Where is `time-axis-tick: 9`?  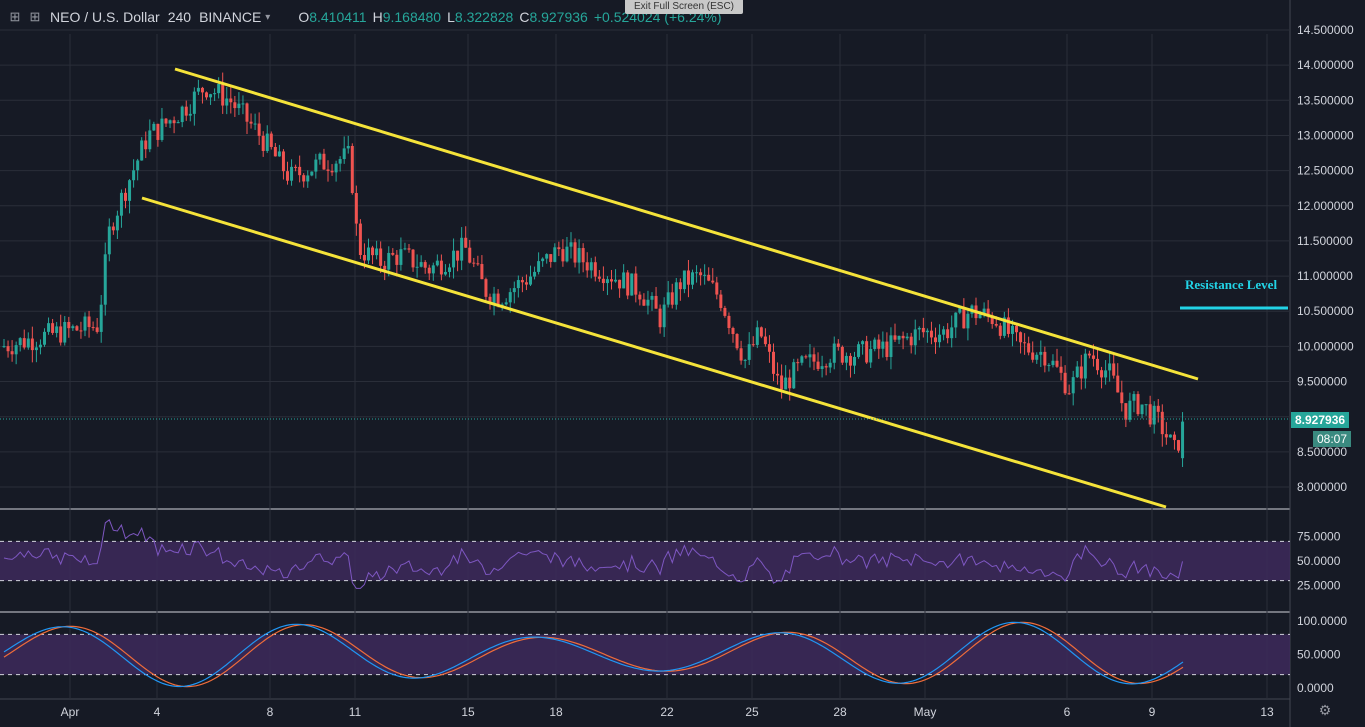 time-axis-tick: 9 is located at coordinates (1152, 712).